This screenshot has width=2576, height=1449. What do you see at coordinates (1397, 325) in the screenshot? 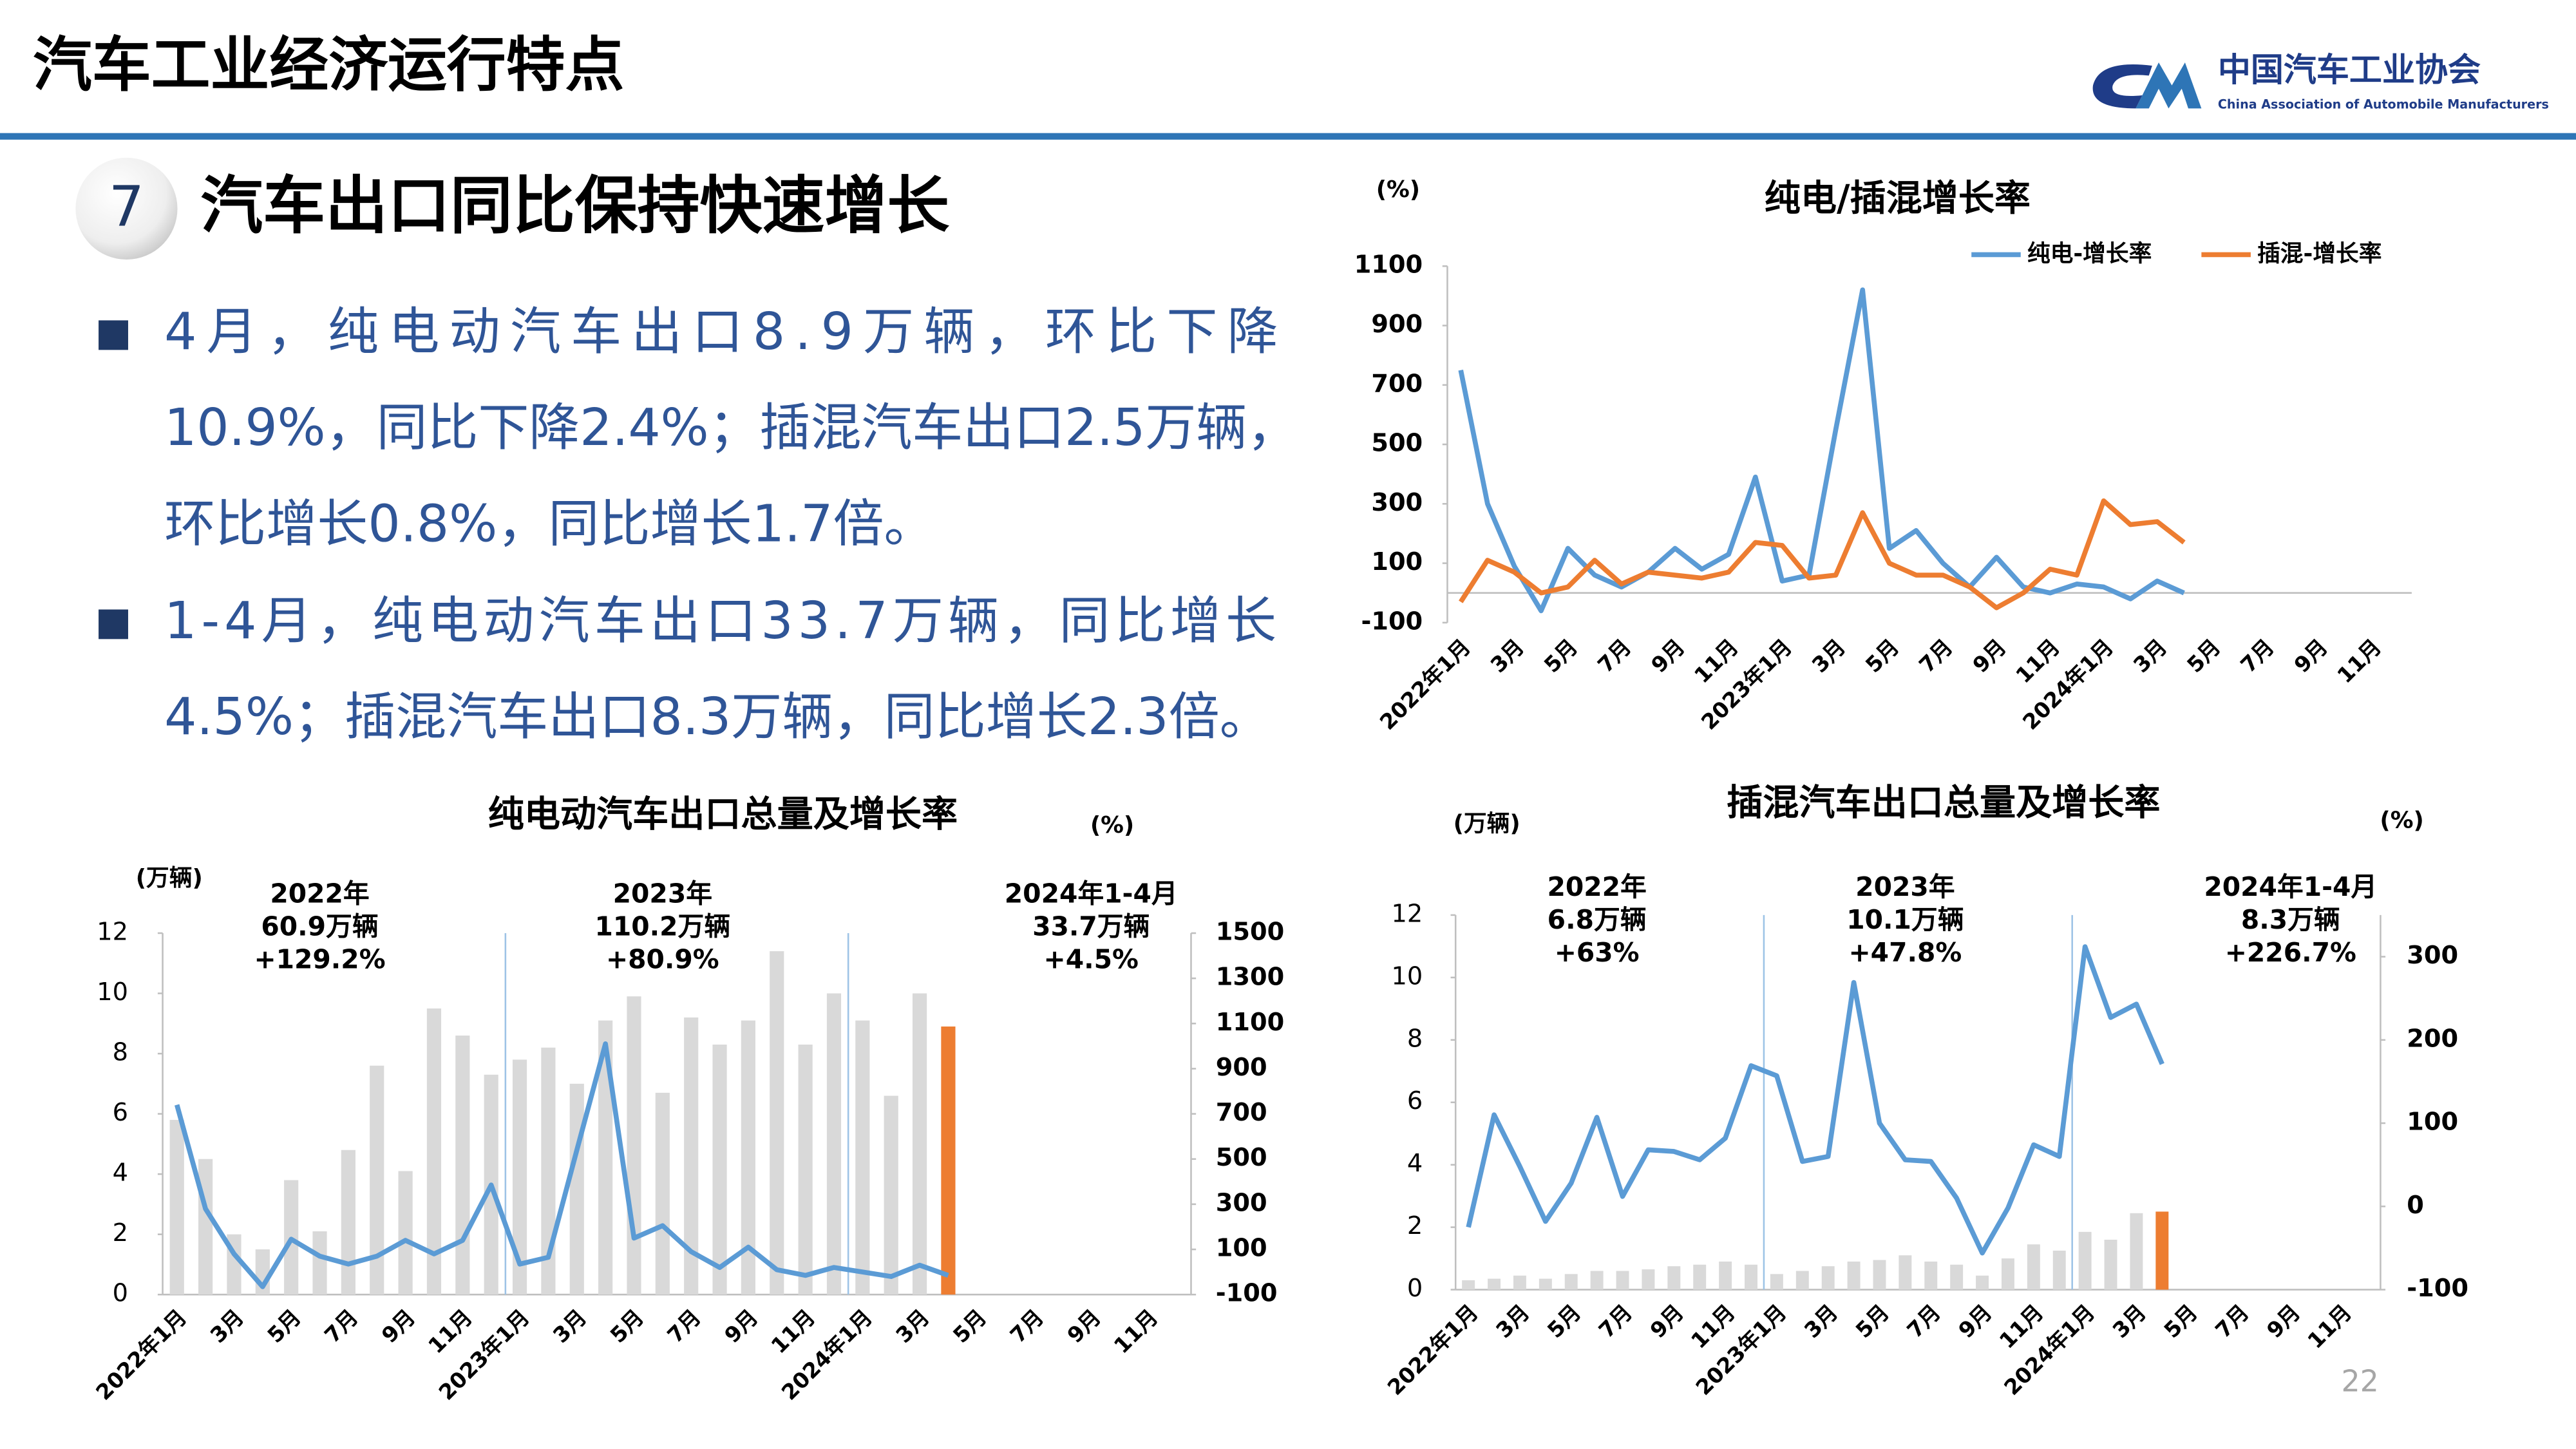
I see `y-tick-label: 900` at bounding box center [1397, 325].